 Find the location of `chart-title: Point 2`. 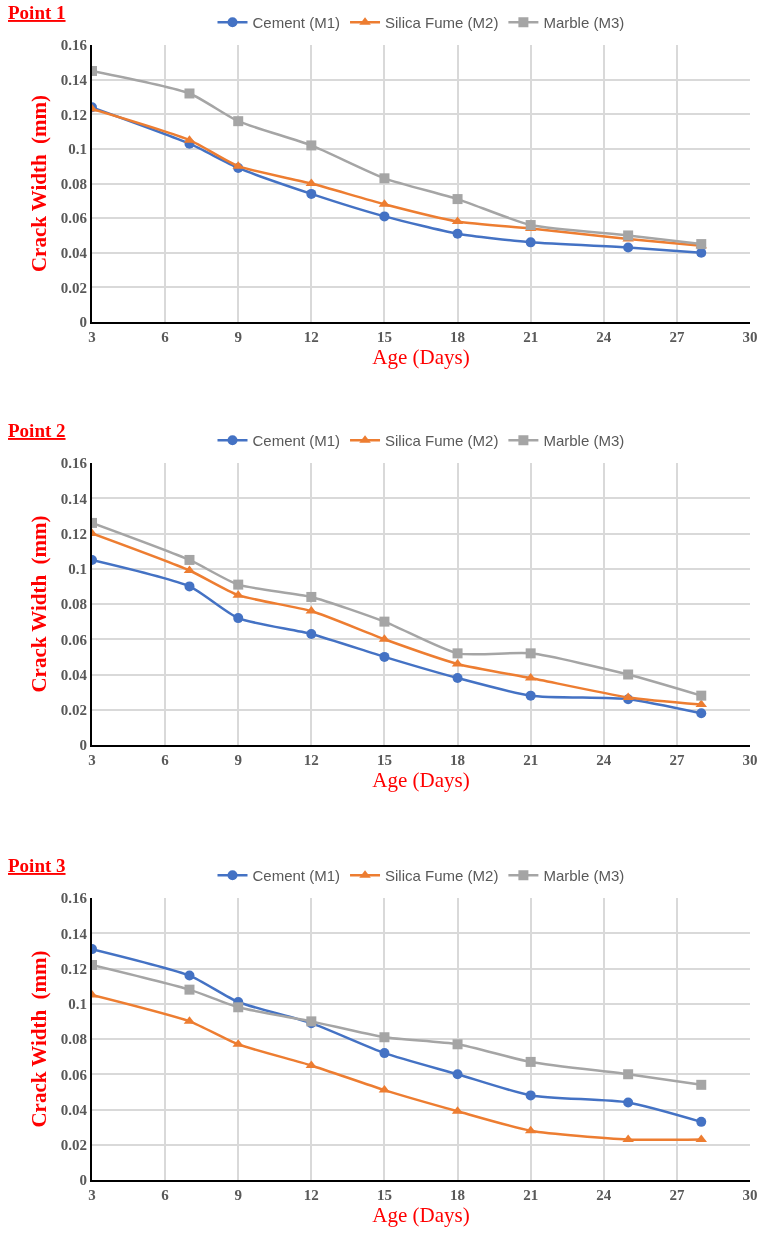

chart-title: Point 2 is located at coordinates (37, 430).